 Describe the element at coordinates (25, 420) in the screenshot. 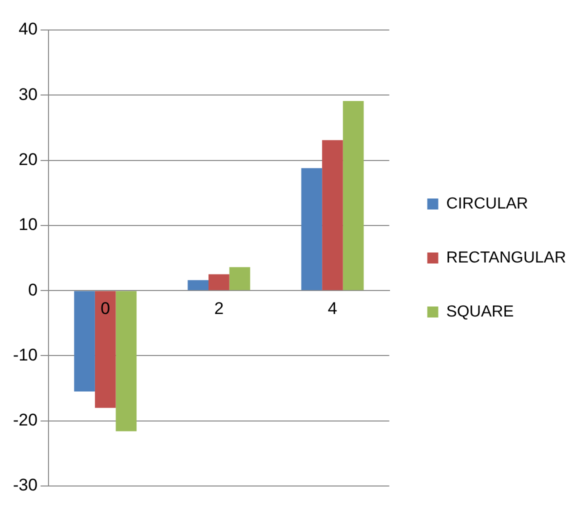

I see `y-tick-label: -20` at that location.